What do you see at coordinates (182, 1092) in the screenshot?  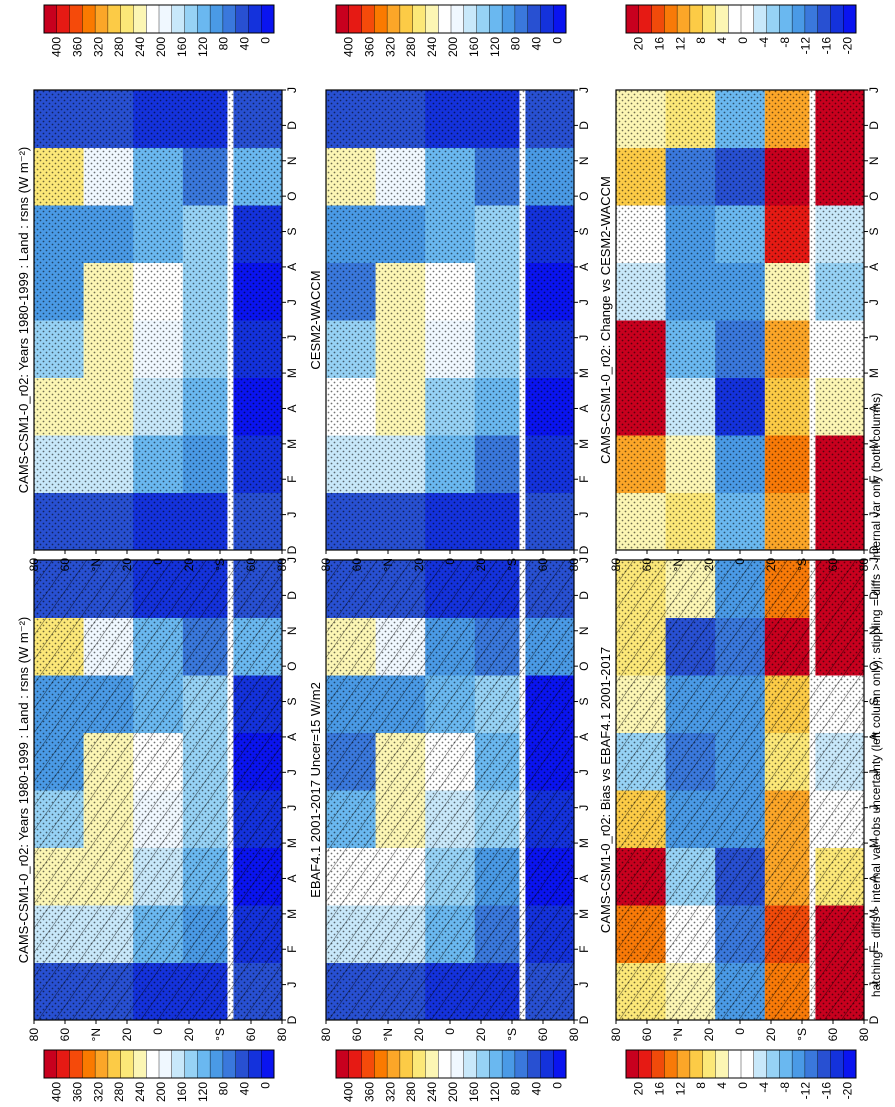 I see `colorbar-tick-label: 160` at bounding box center [182, 1092].